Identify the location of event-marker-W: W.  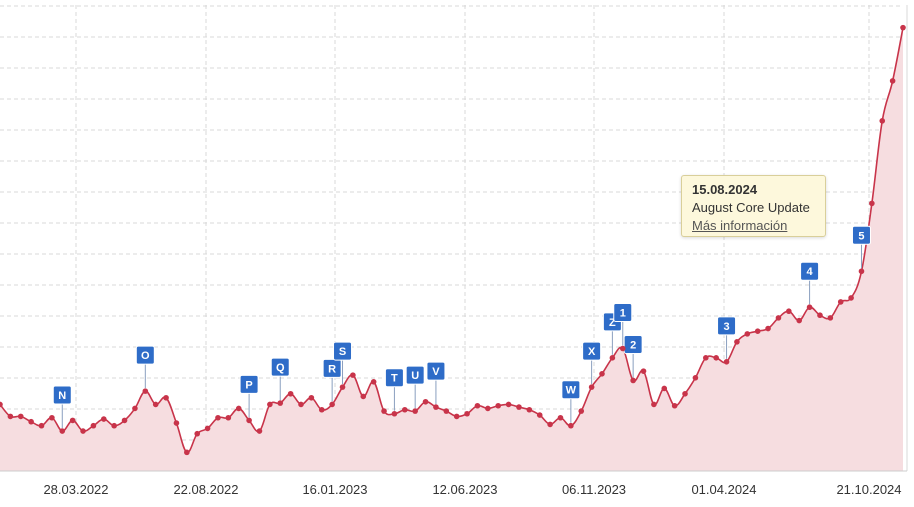
(571, 401).